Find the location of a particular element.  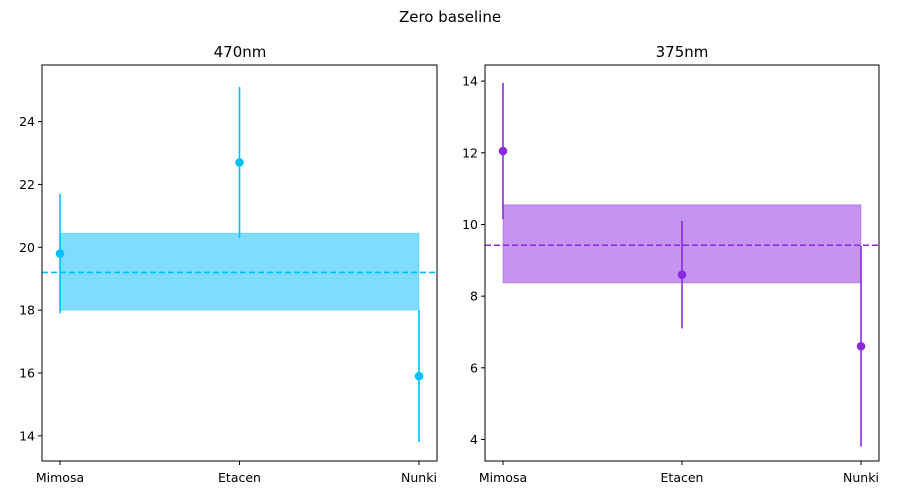

figure-title: Zero baseline is located at coordinates (450, 17).